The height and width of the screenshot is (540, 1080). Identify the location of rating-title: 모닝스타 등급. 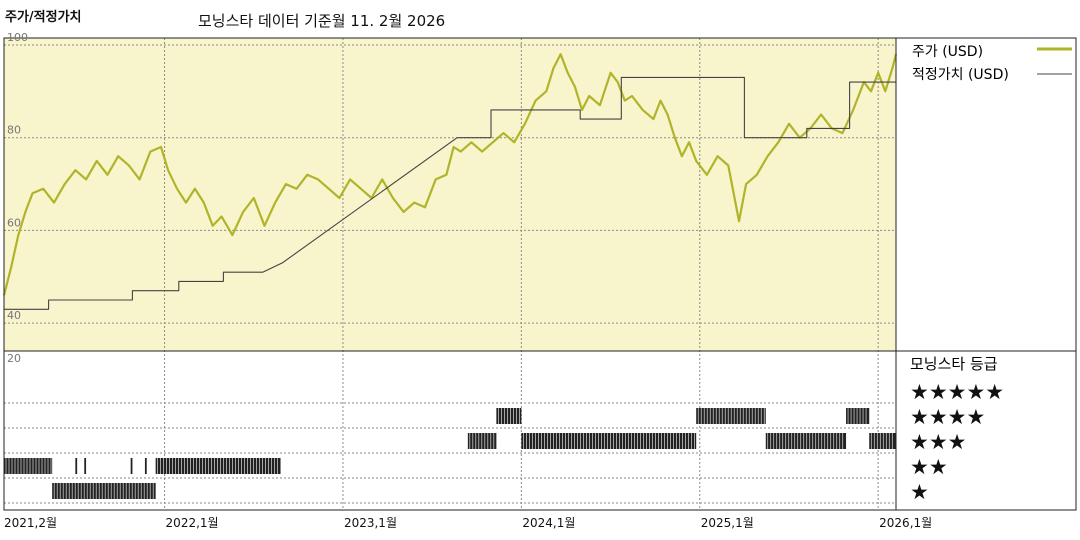
(954, 364).